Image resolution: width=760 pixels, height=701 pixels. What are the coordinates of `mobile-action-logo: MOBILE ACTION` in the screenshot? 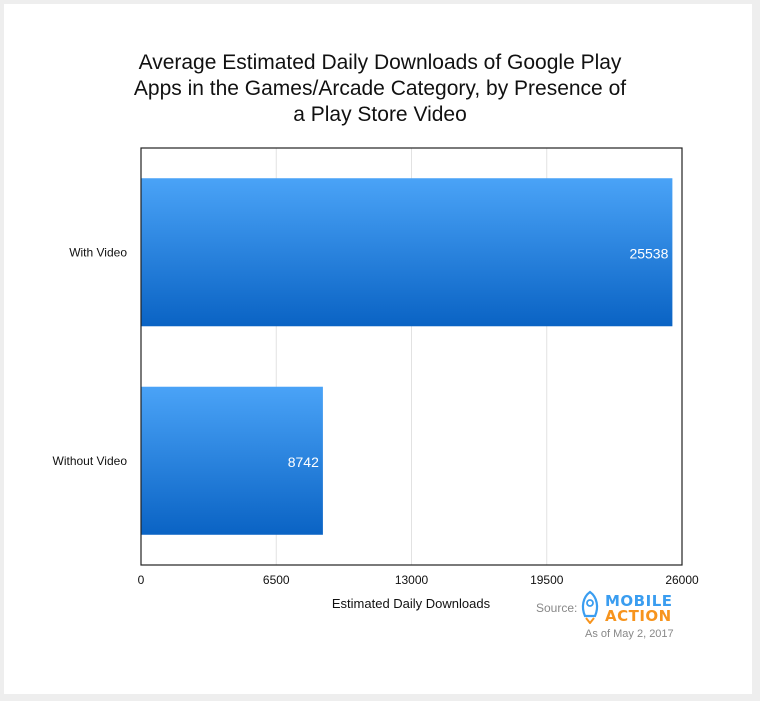 It's located at (632, 608).